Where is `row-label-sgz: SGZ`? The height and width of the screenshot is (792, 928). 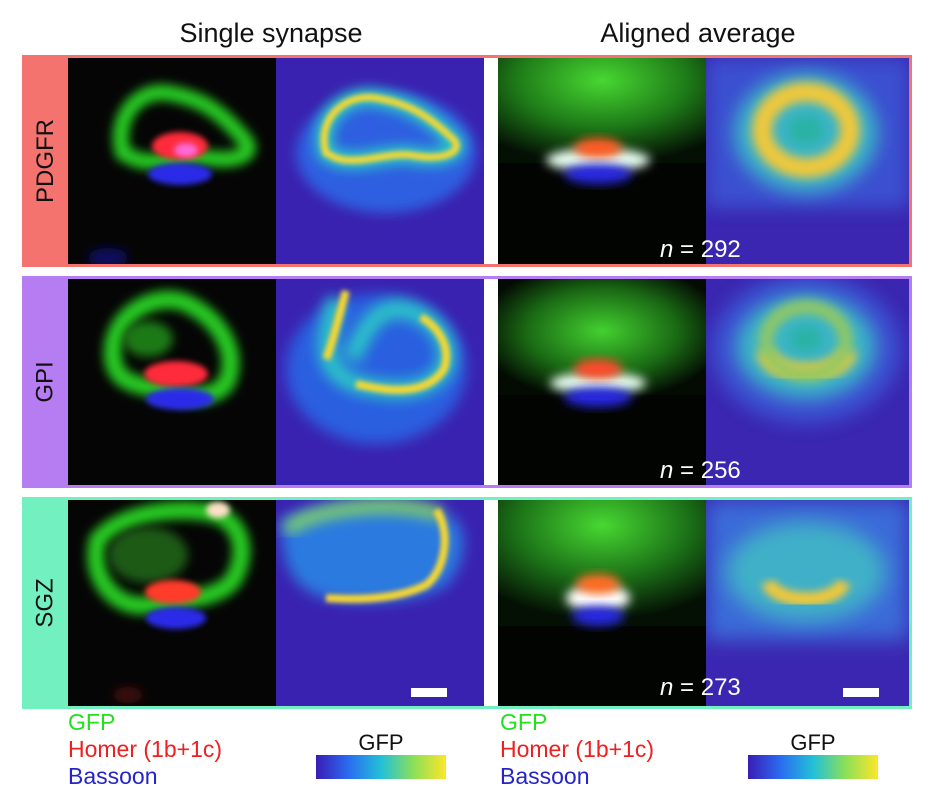 row-label-sgz: SGZ is located at coordinates (46, 603).